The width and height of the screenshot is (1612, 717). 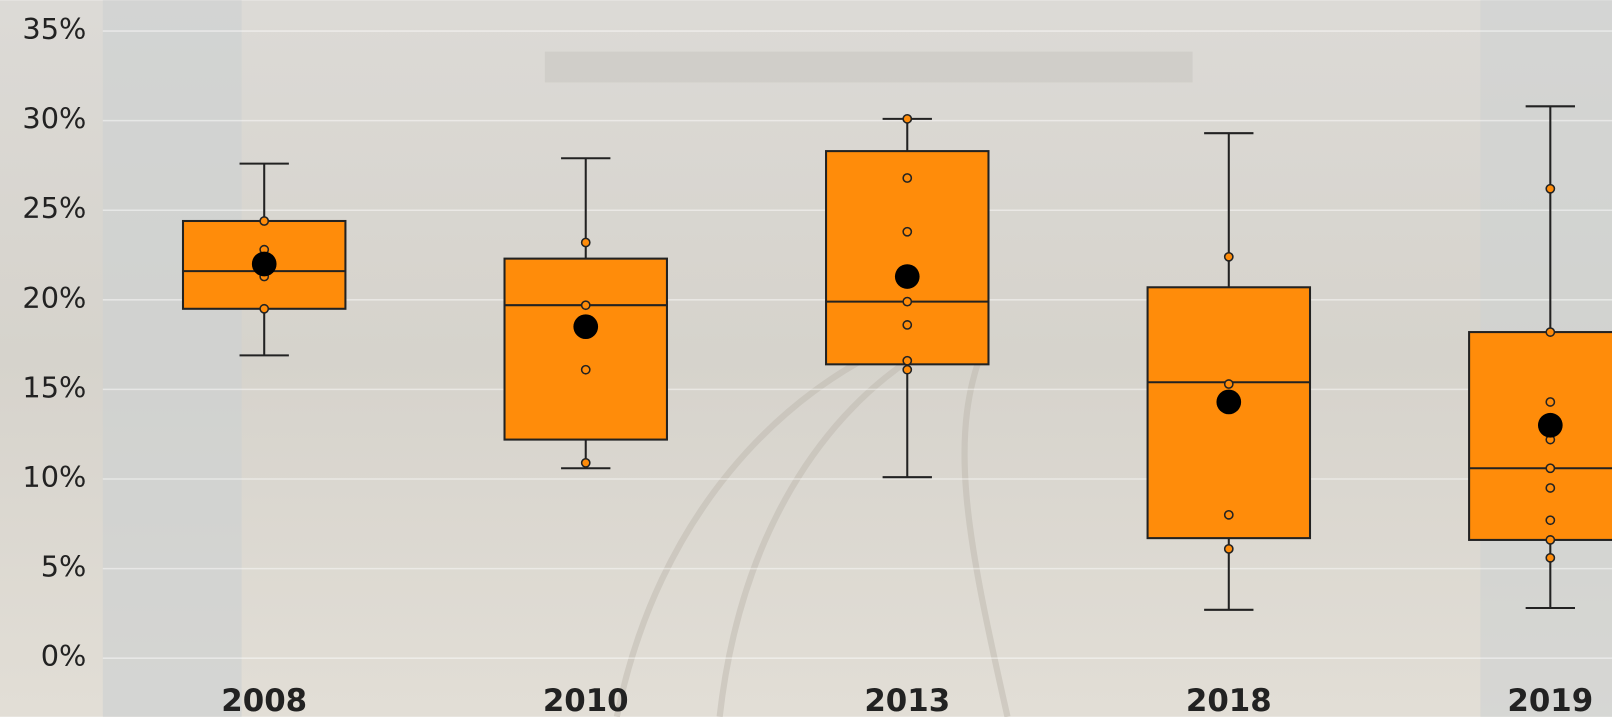 I want to click on x-tick-label: 2013, so click(x=907, y=700).